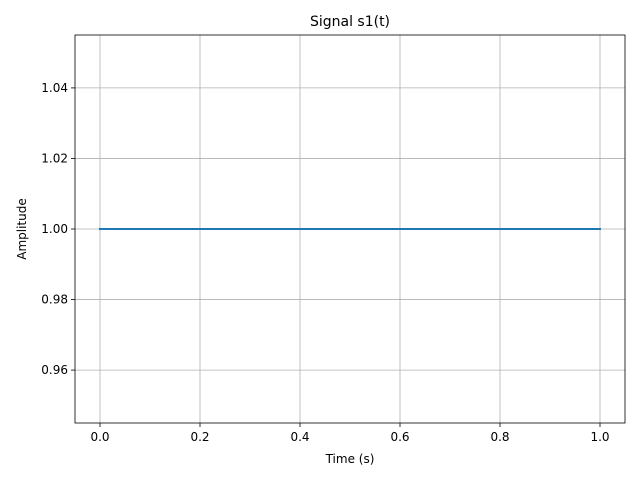 This screenshot has height=480, width=640. I want to click on x-tick-label: 0.0, so click(99, 437).